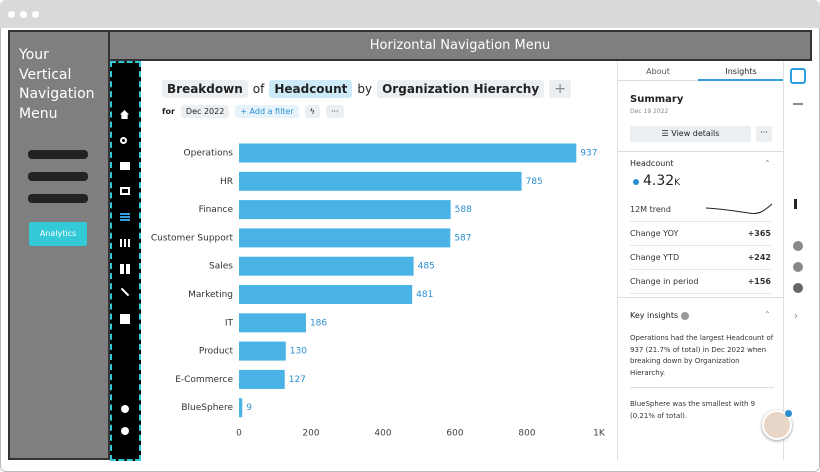 The width and height of the screenshot is (820, 472). I want to click on view-details-button: ☰ View details, so click(690, 134).